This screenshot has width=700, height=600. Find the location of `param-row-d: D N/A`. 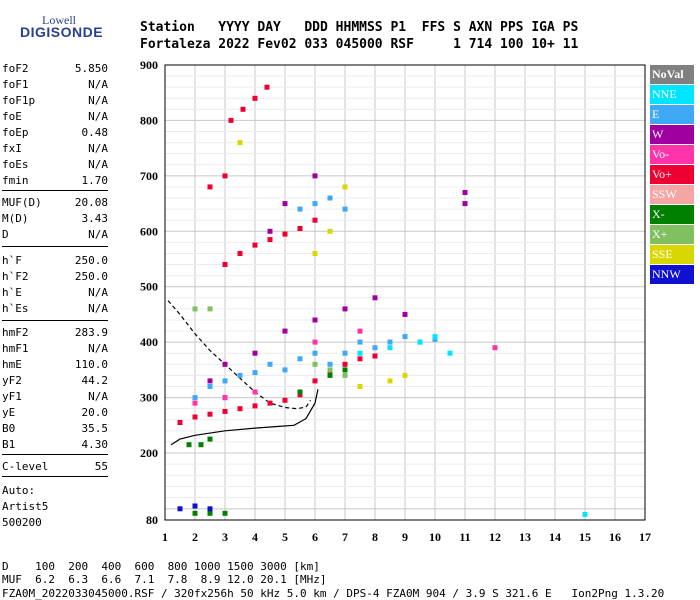

param-row-d: D N/A is located at coordinates (55, 235).